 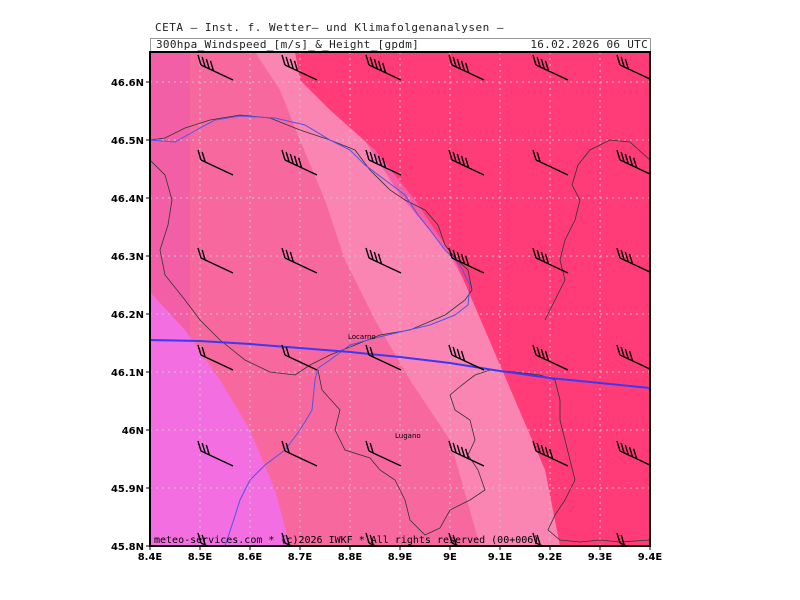 I want to click on x-tick-label: 8.8E, so click(x=350, y=557).